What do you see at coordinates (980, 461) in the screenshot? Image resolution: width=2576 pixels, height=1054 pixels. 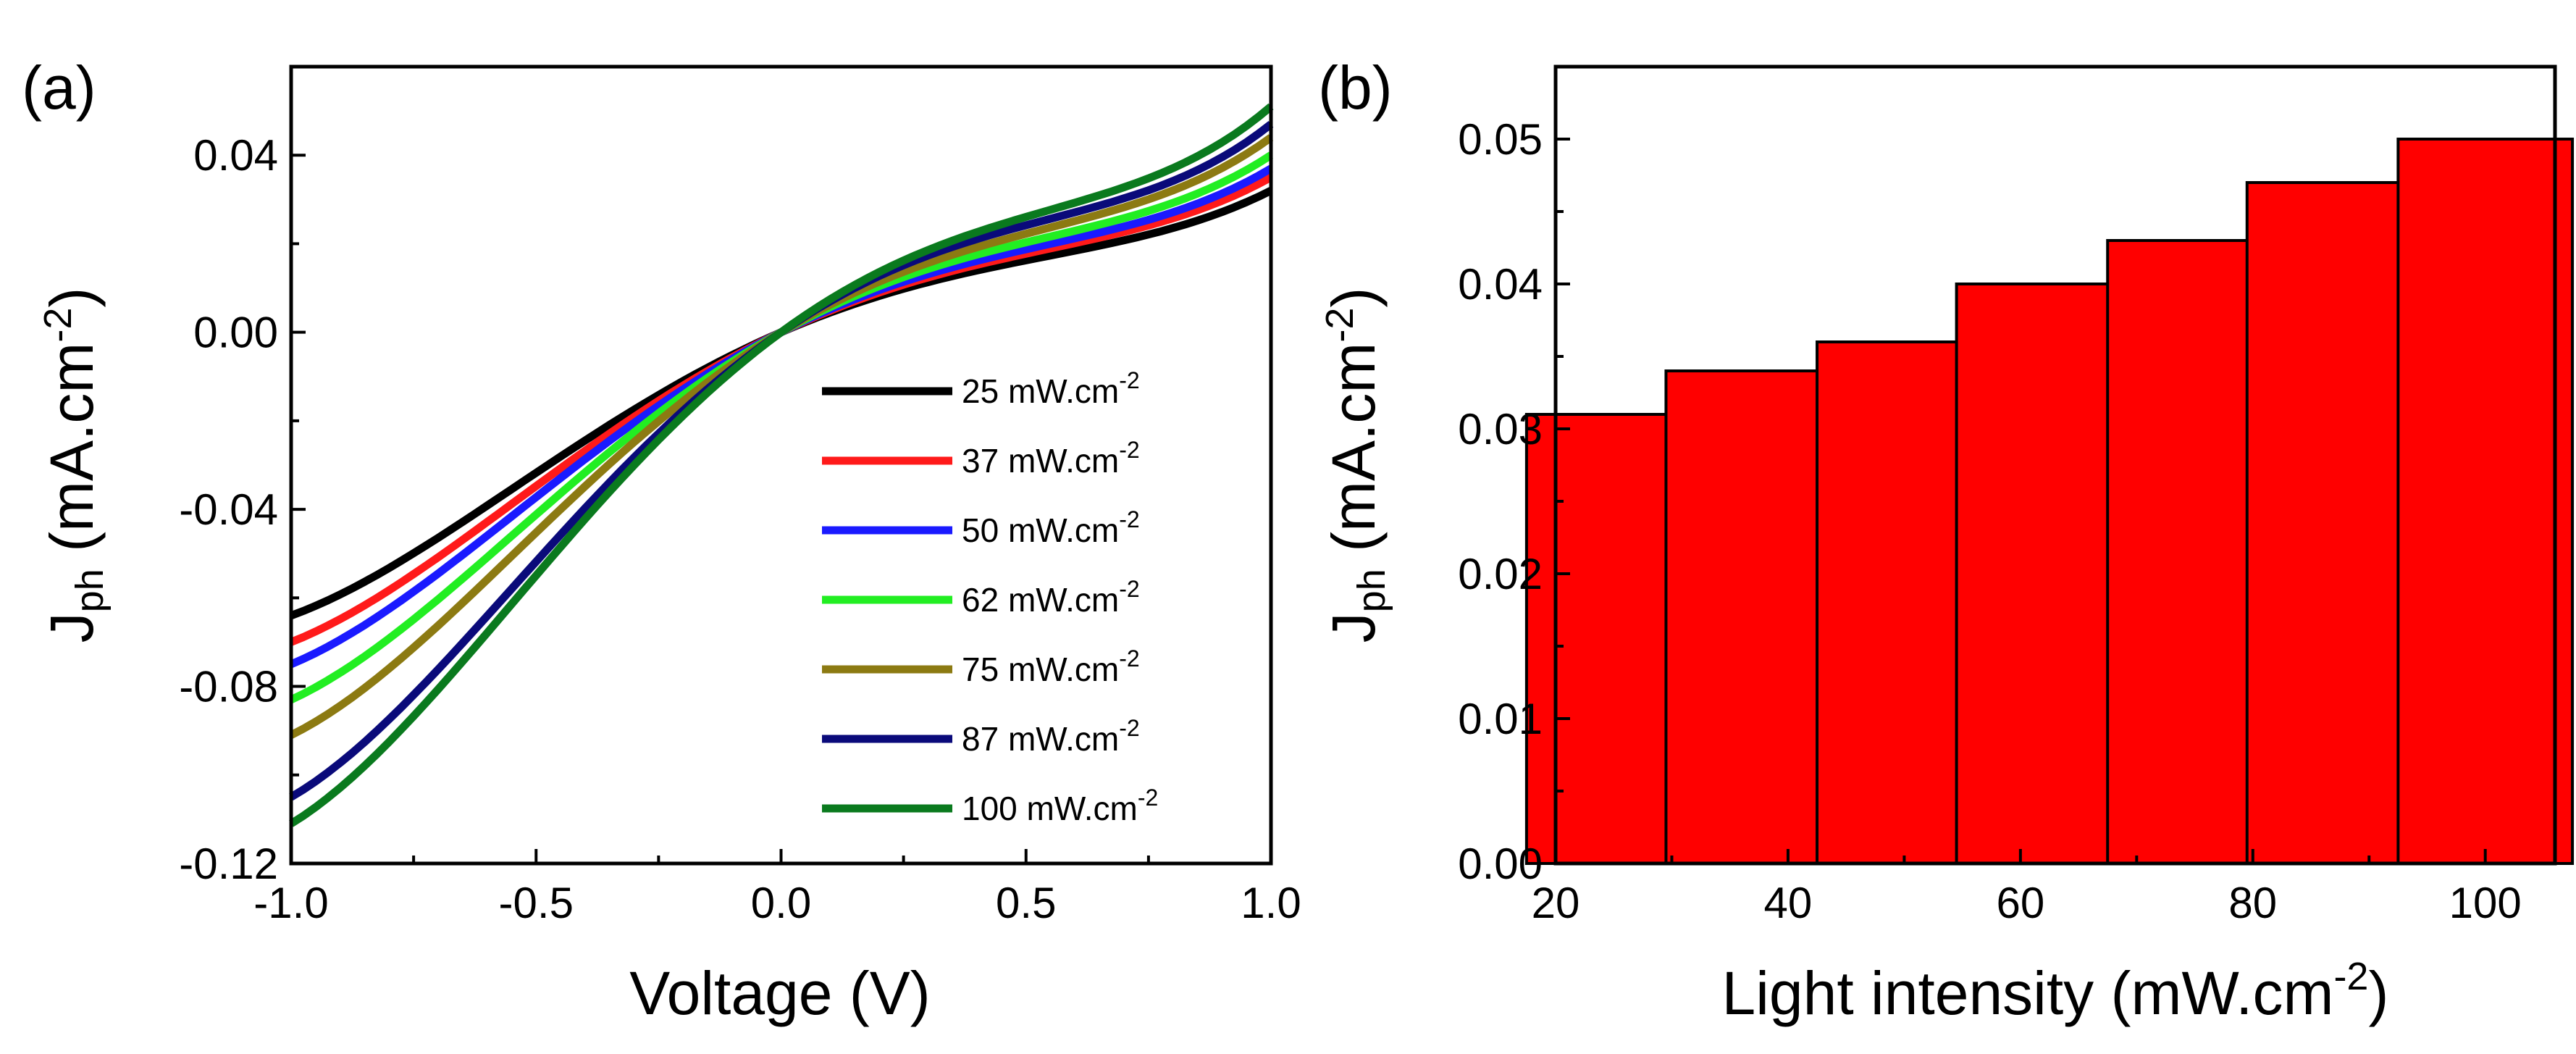 I see `legend-label-value: 37` at bounding box center [980, 461].